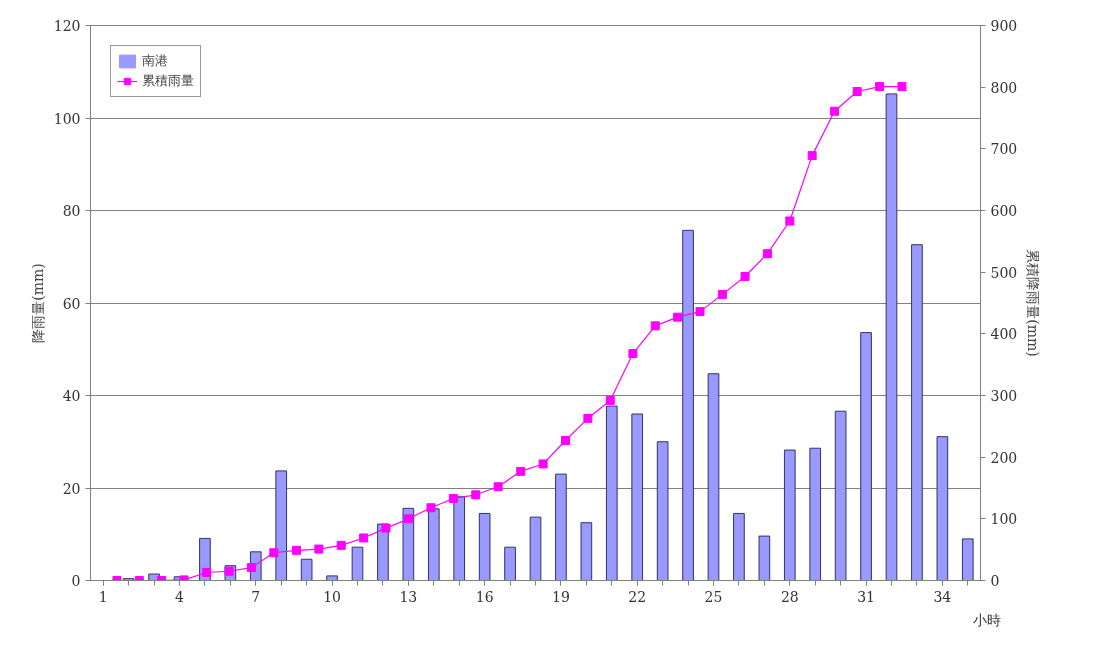  I want to click on y-tick-label: 40, so click(71, 396).